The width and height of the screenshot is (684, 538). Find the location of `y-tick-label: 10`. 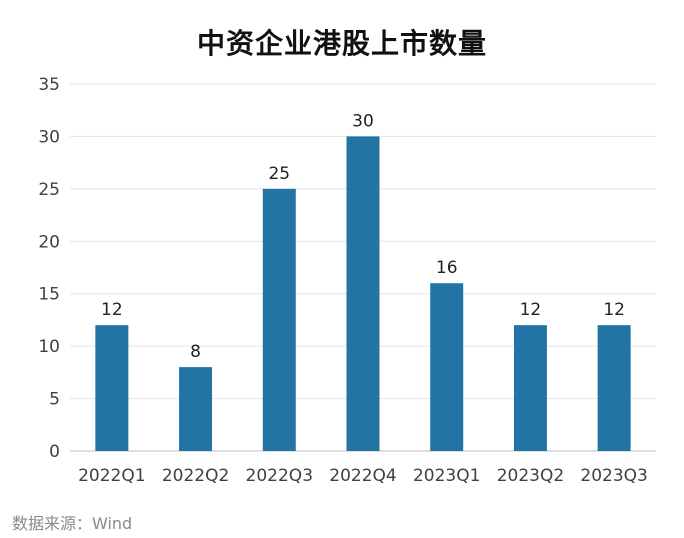

y-tick-label: 10 is located at coordinates (49, 347).